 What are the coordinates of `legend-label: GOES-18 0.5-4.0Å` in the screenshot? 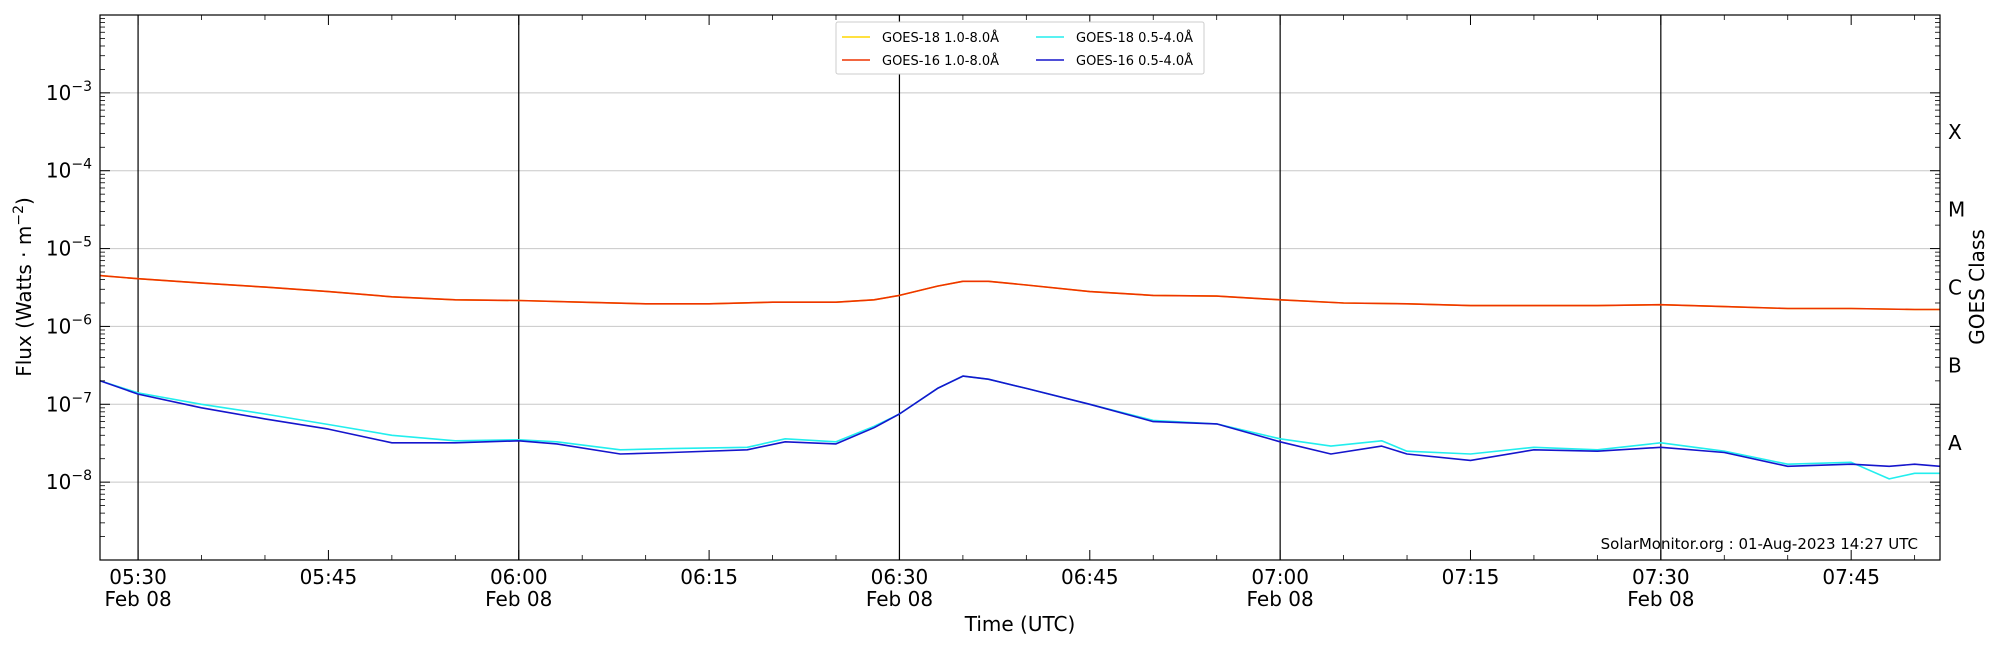 It's located at (1134, 38).